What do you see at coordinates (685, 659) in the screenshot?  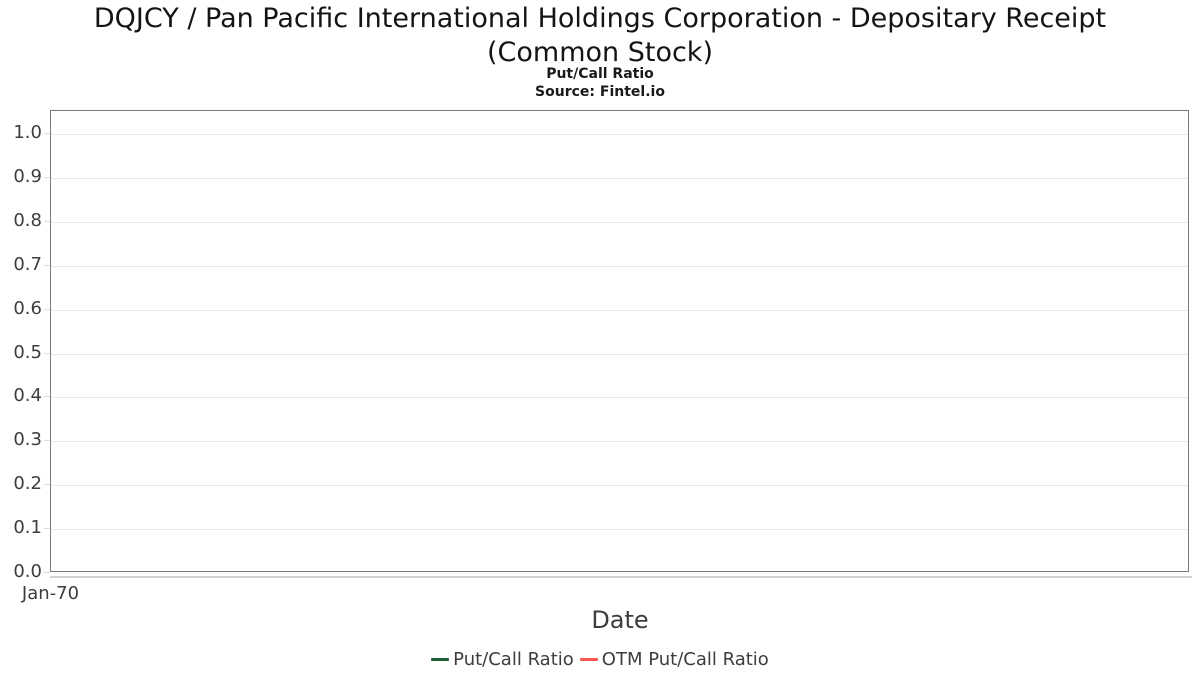 I see `legend-label: OTM Put/Call Ratio` at bounding box center [685, 659].